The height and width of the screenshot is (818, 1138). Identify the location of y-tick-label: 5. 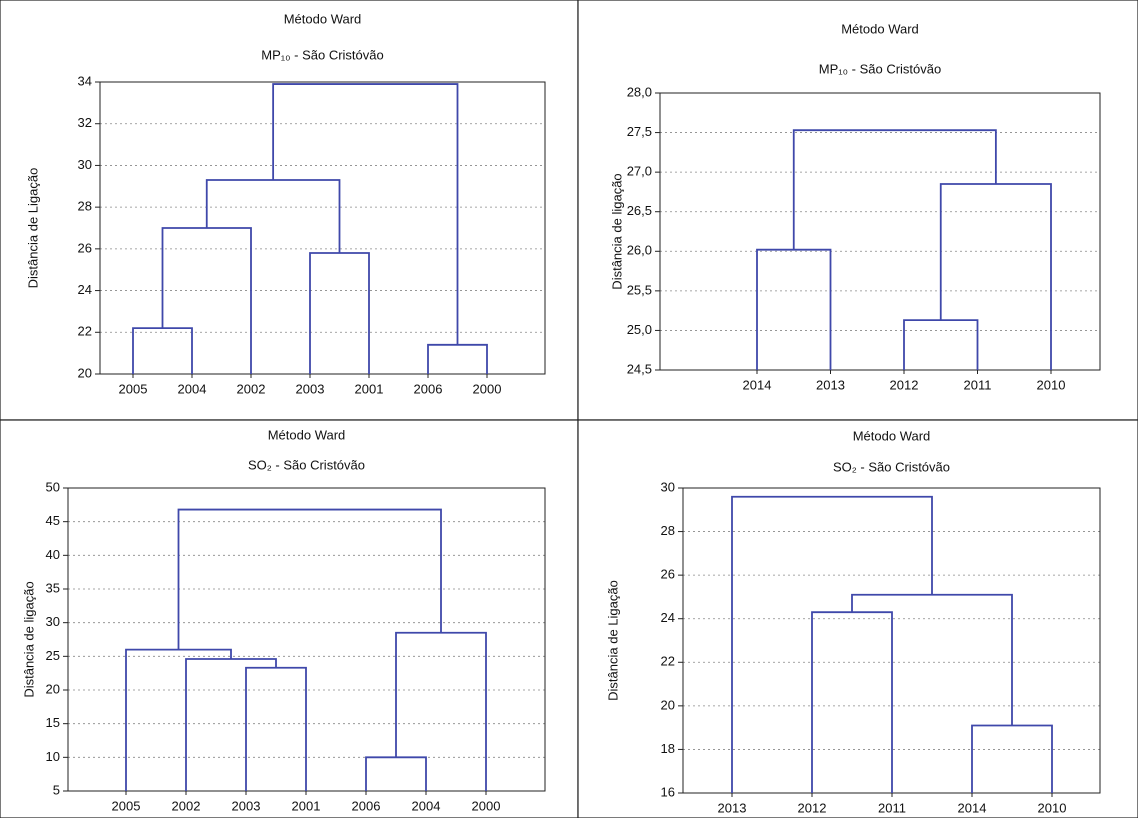
(56, 789).